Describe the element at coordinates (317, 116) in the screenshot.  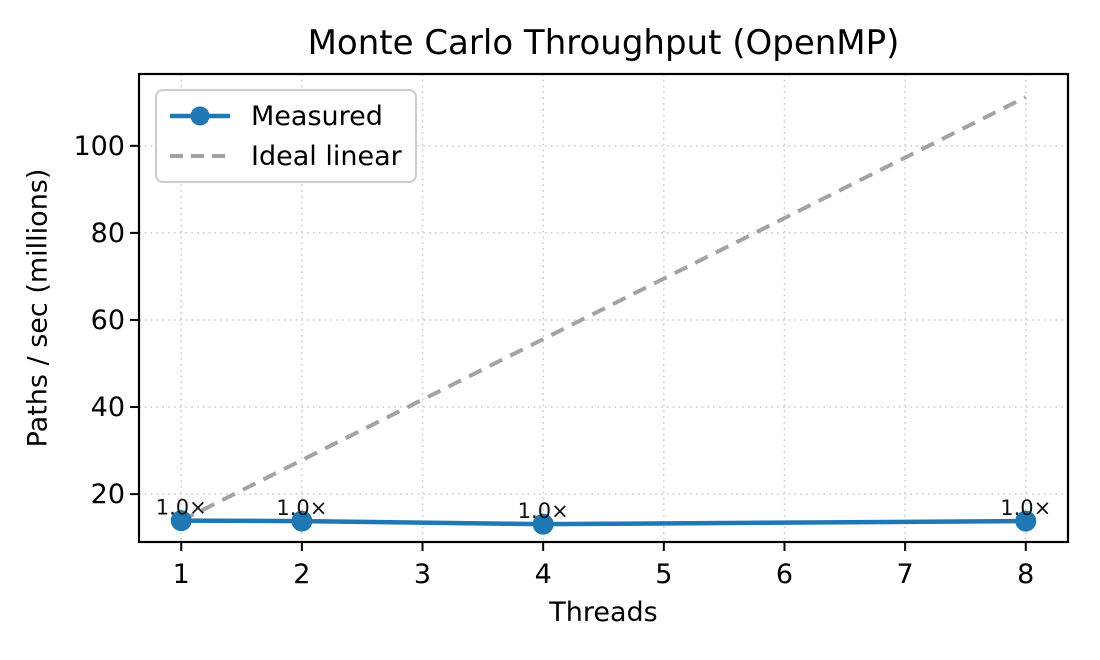
I see `legend-label-measured: Measured` at that location.